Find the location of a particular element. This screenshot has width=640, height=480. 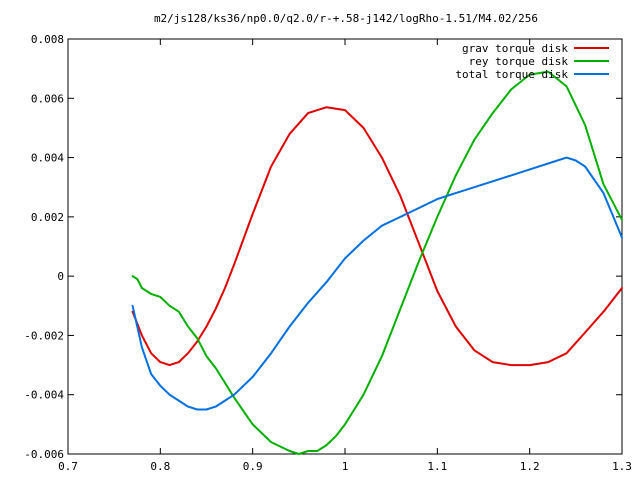

y-tick-label: -0.004 is located at coordinates (44, 395).